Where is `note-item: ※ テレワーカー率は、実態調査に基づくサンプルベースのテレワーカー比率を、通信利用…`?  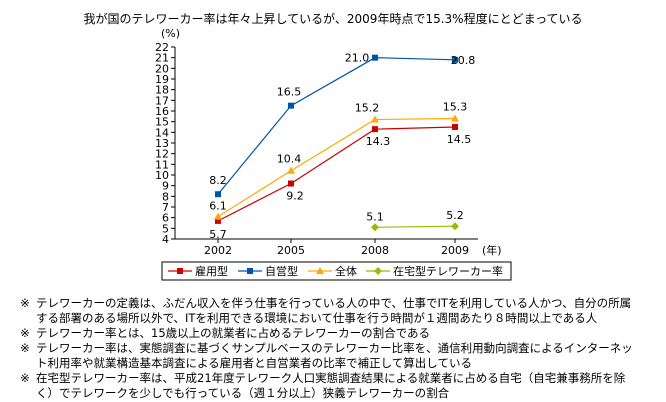 note-item: ※ テレワーカー率は、実態調査に基づくサンプルベースのテレワーカー比率を、通信利用… is located at coordinates (339, 356).